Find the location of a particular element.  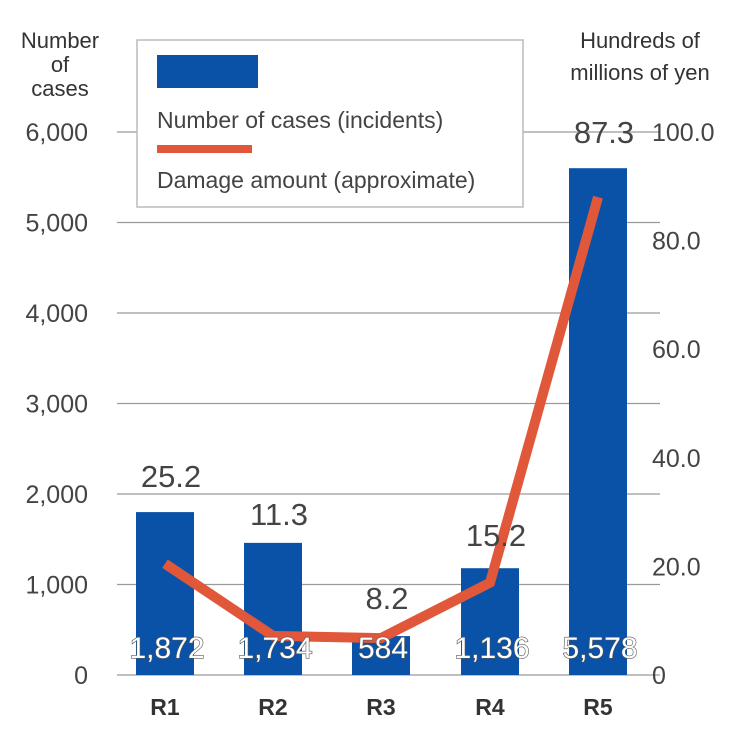

right-tick-label: 100.0 is located at coordinates (683, 133).